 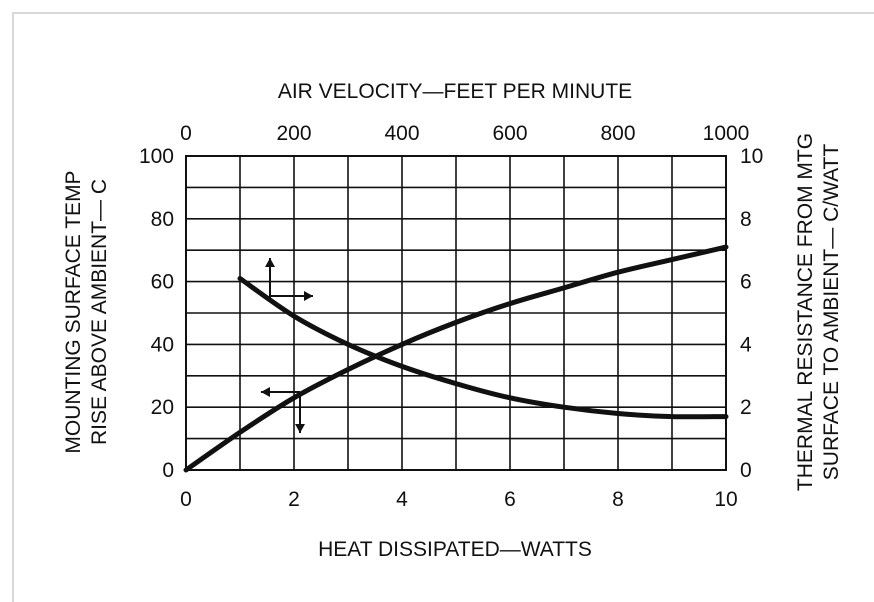 What do you see at coordinates (805, 312) in the screenshot?
I see `right-axis-title-line1: THERMAL RESISTANCE FROM MTG` at bounding box center [805, 312].